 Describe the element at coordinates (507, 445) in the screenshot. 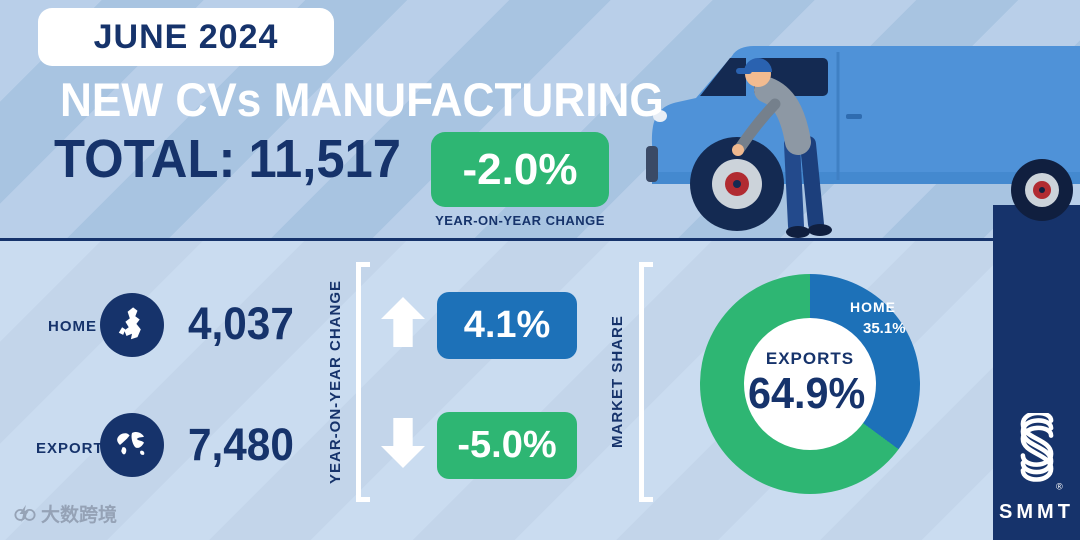

I see `export-change-badge: -5.0%` at that location.